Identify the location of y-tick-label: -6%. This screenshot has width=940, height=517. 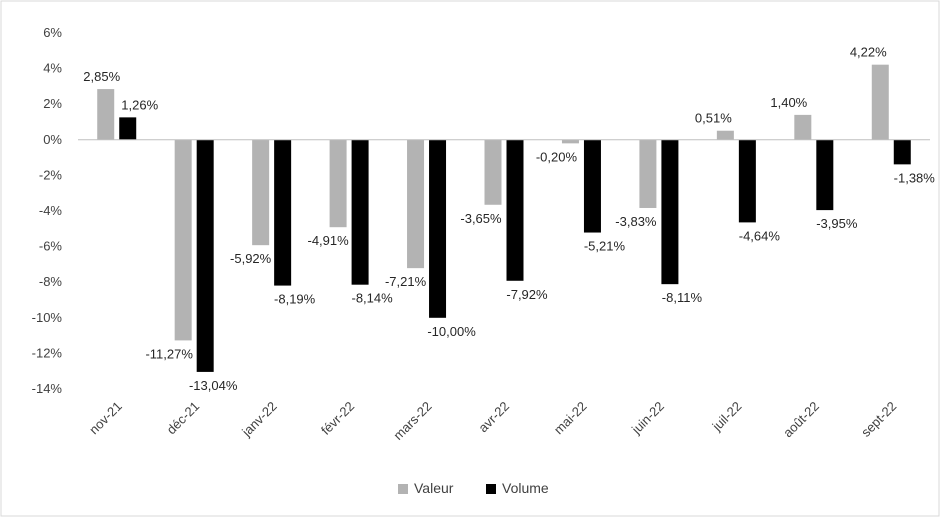
(51, 246).